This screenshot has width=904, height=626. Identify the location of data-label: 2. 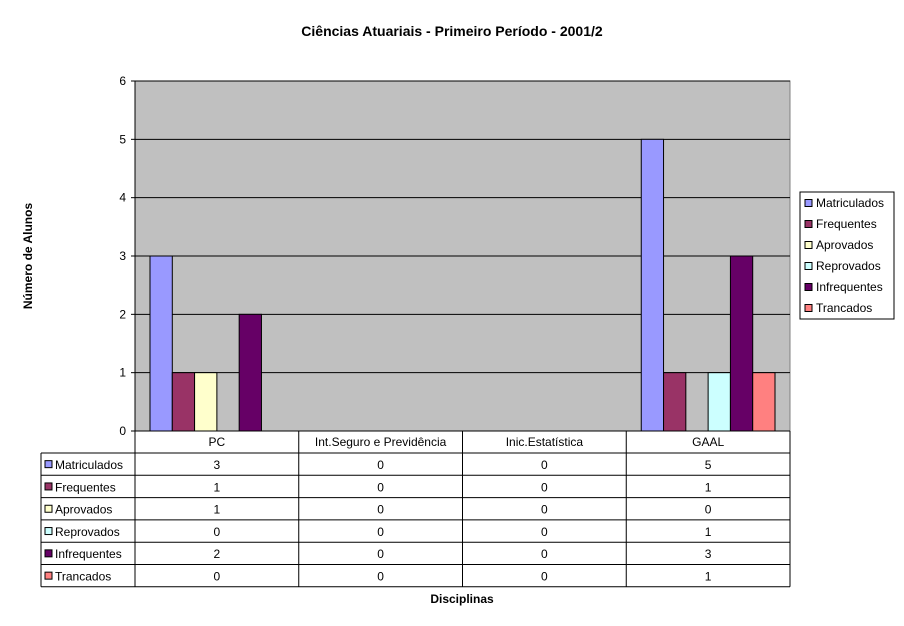
(217, 554).